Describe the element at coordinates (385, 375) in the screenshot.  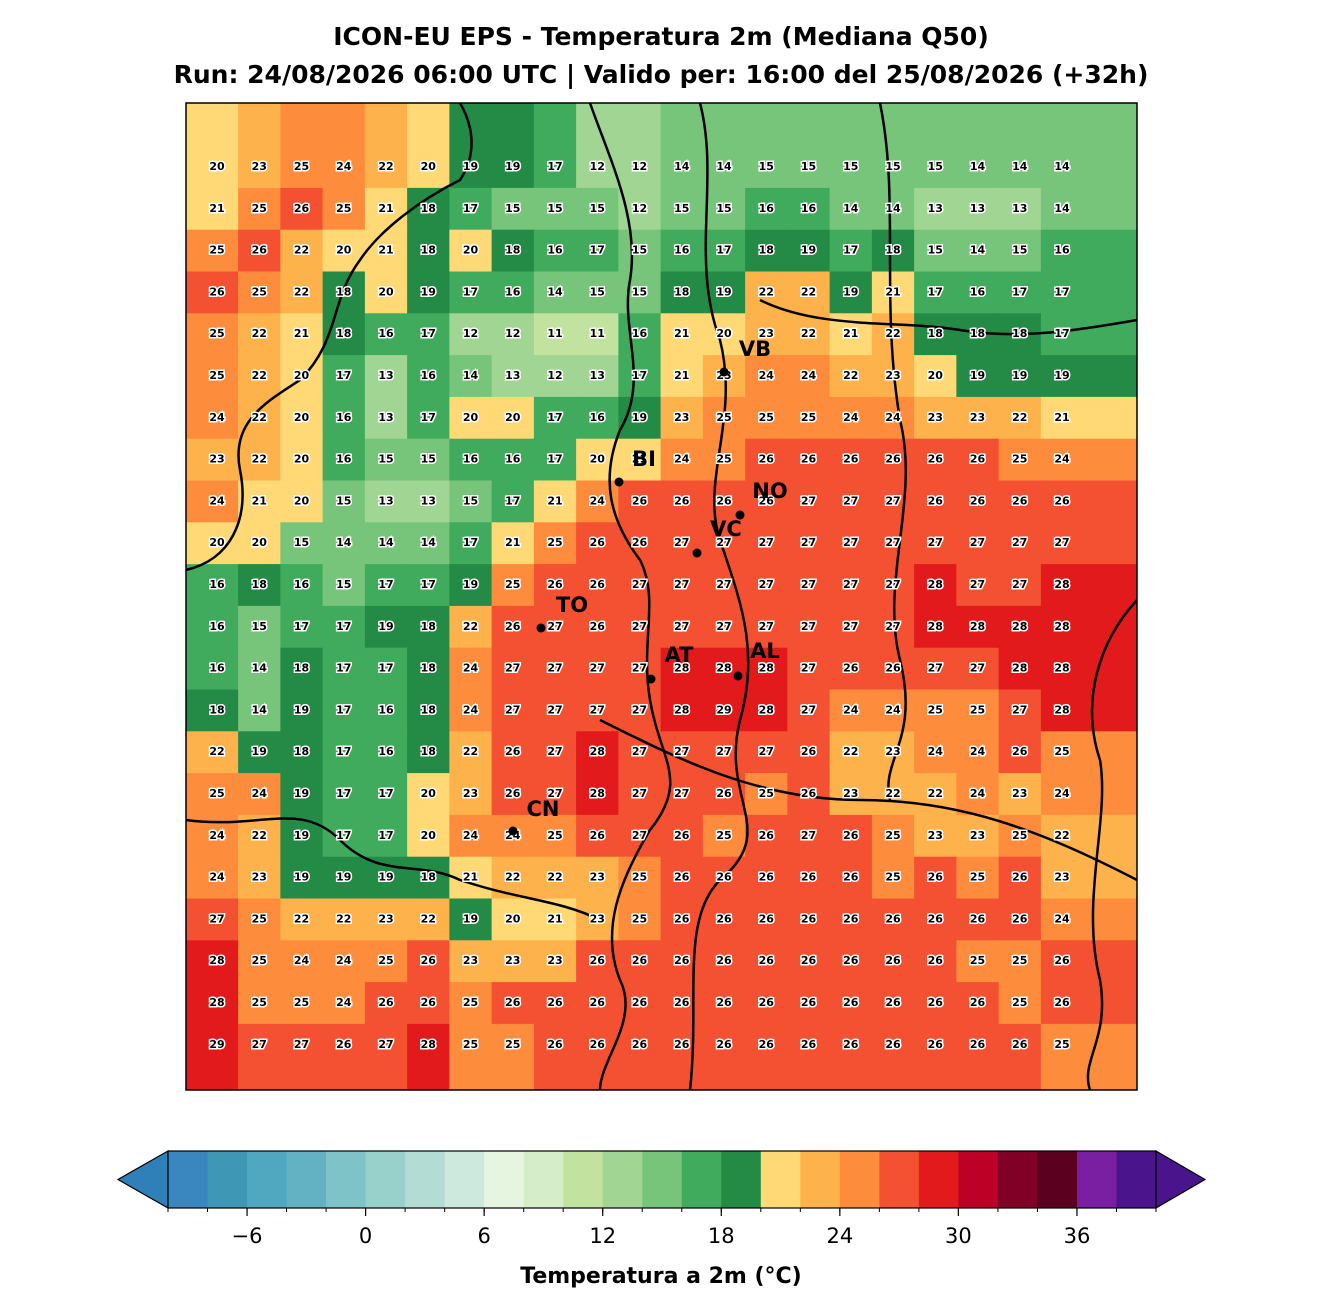
I see `temperature-value: 13` at that location.